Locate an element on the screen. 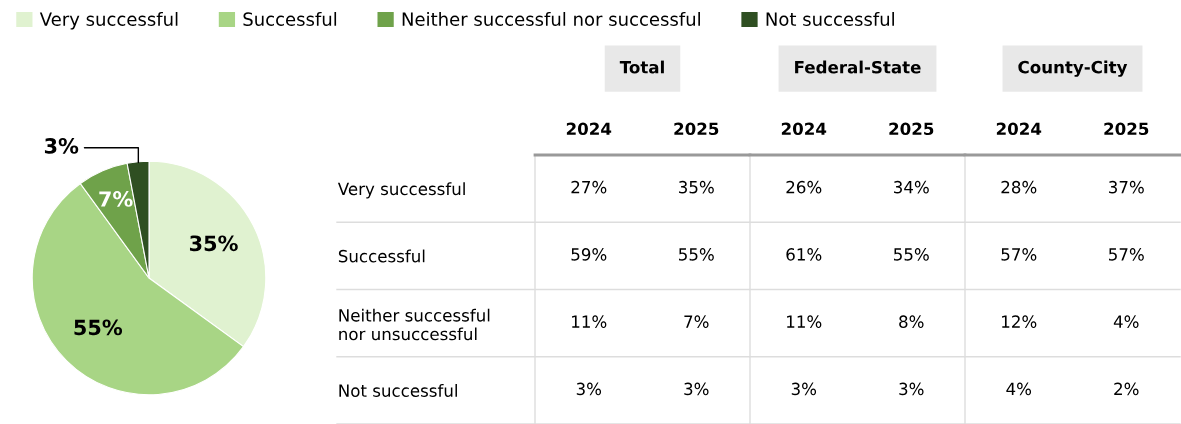 This screenshot has width=1181, height=424. text: 7% is located at coordinates (696, 321).